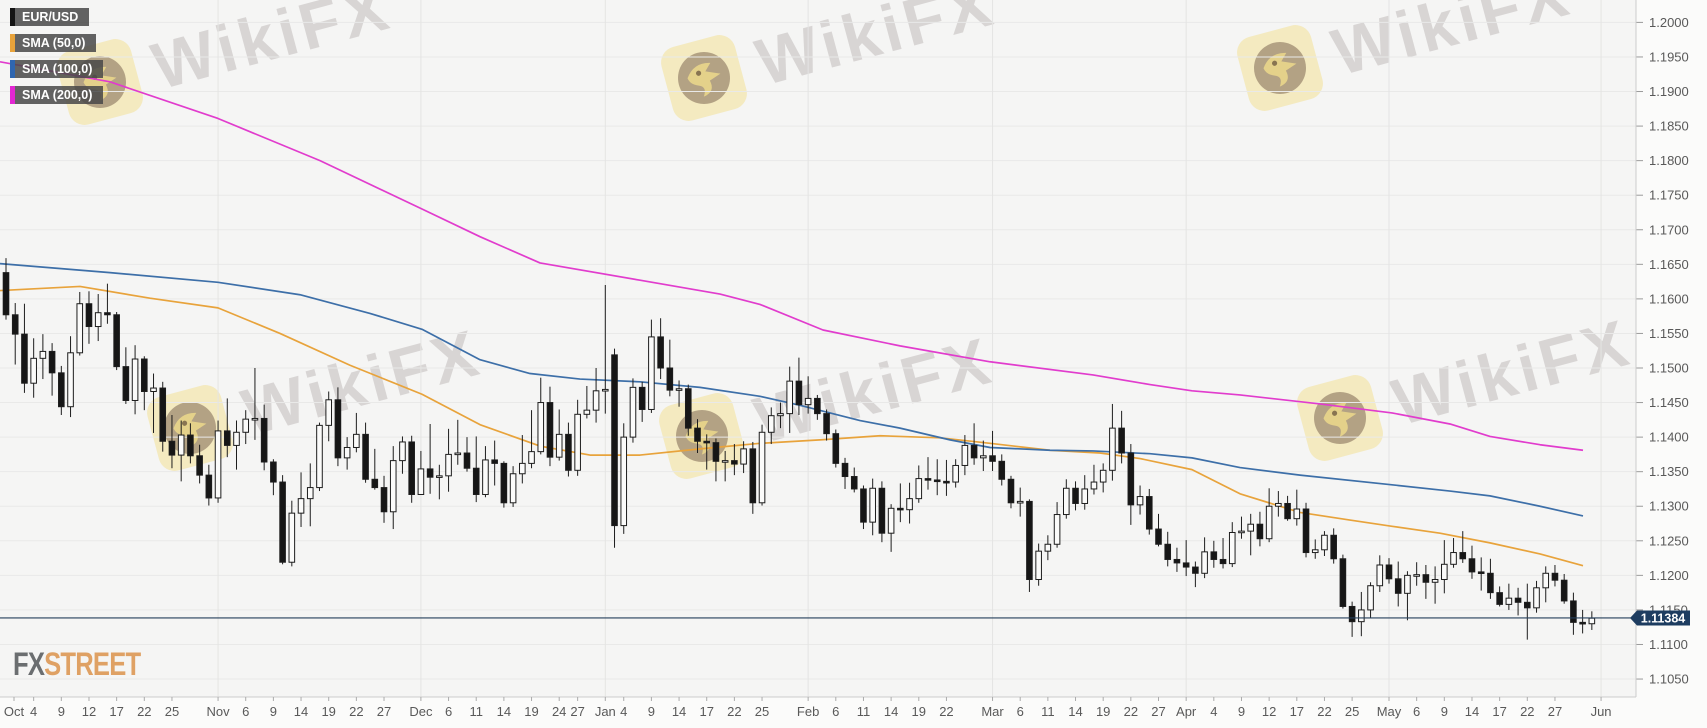 The width and height of the screenshot is (1707, 728). I want to click on legend-item-sma50: SMA (50,0), so click(53, 43).